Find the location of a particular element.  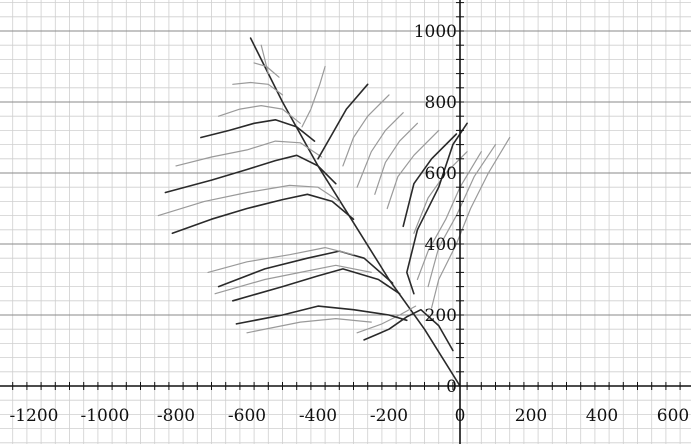

x-tick-label: 200 is located at coordinates (531, 416).